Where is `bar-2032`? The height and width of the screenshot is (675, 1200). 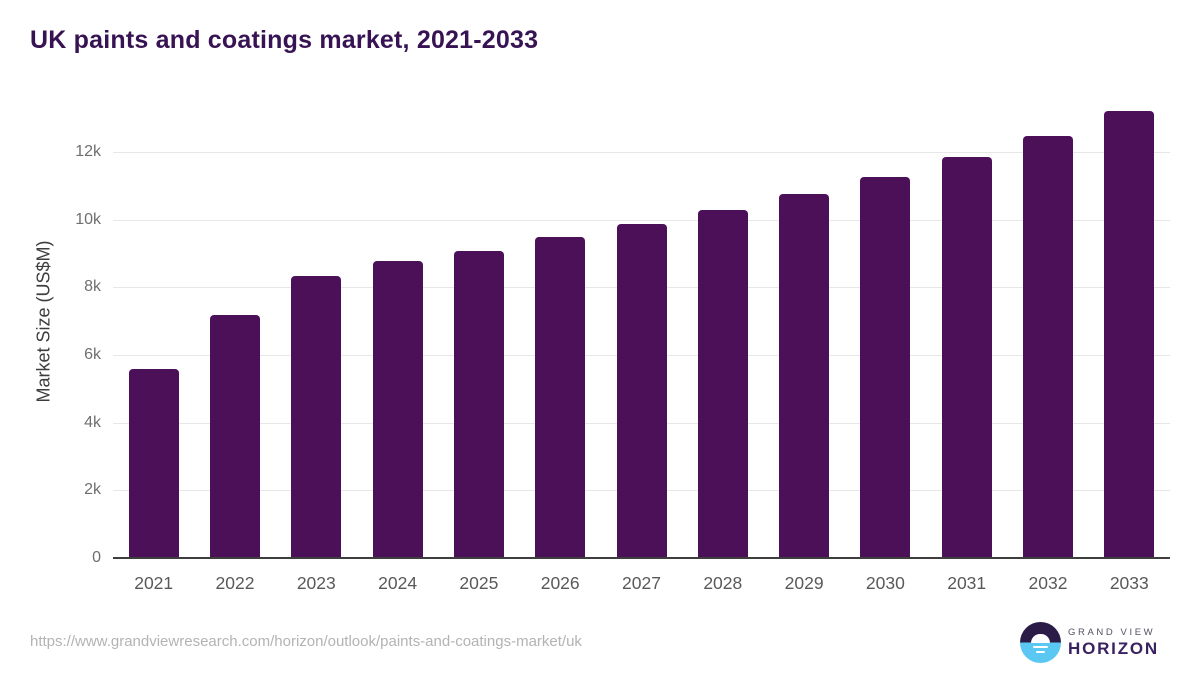
bar-2032 is located at coordinates (1048, 346).